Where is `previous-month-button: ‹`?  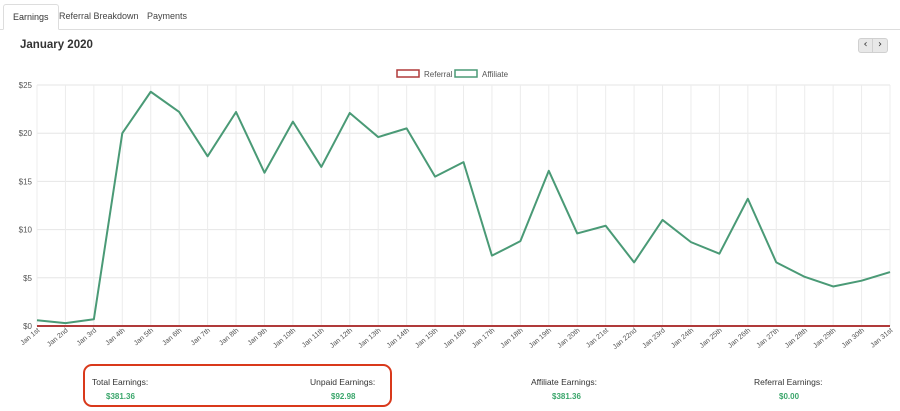 previous-month-button: ‹ is located at coordinates (865, 45).